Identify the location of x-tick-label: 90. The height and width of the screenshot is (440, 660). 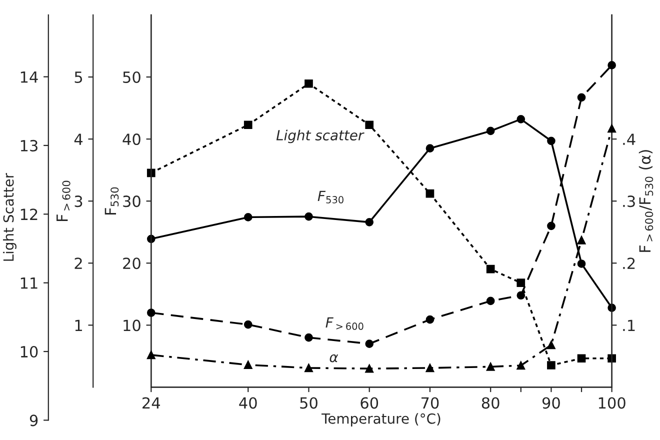
(551, 403).